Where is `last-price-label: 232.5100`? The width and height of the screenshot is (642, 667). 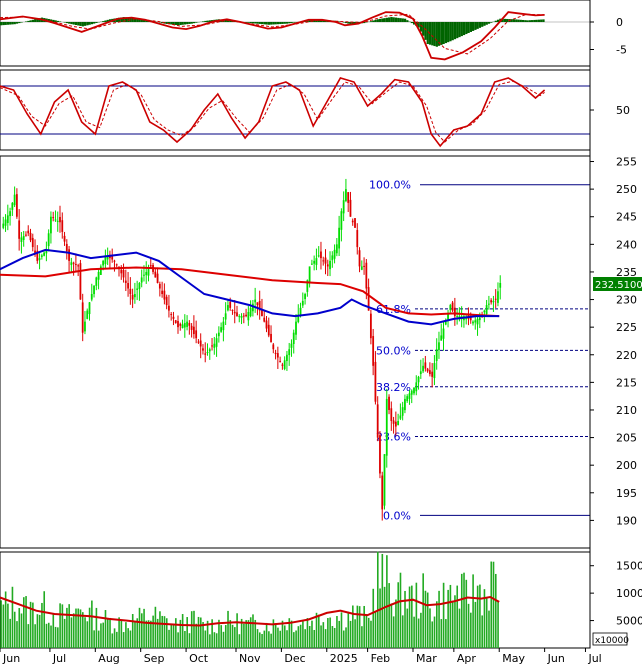
last-price-label: 232.5100 is located at coordinates (618, 285).